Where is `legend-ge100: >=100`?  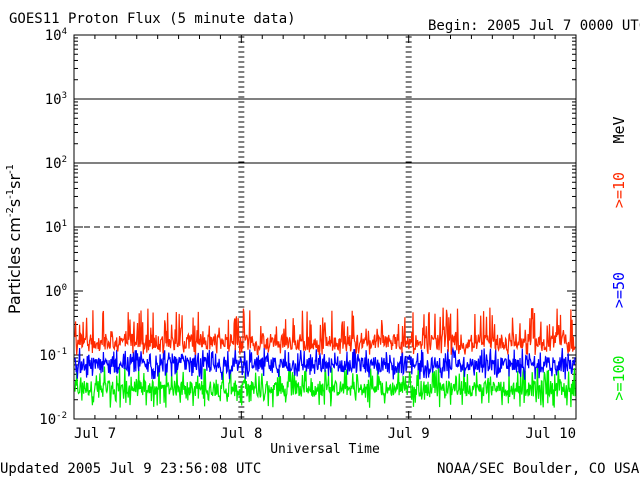
legend-ge100: >=100 is located at coordinates (619, 377).